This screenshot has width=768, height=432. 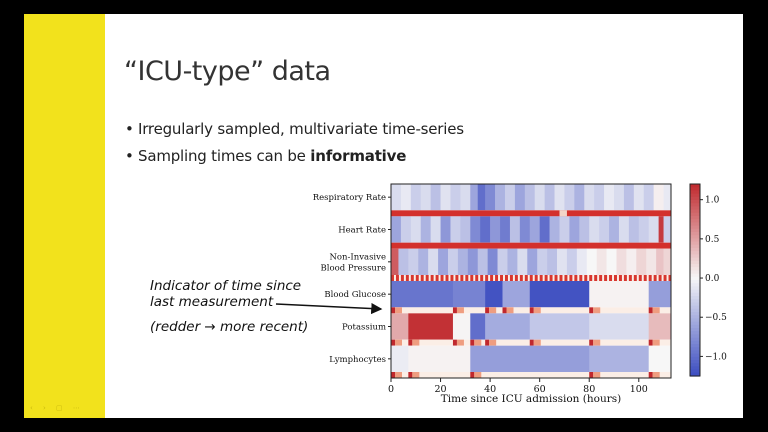 I want to click on row-label: Potassium, so click(x=364, y=328).